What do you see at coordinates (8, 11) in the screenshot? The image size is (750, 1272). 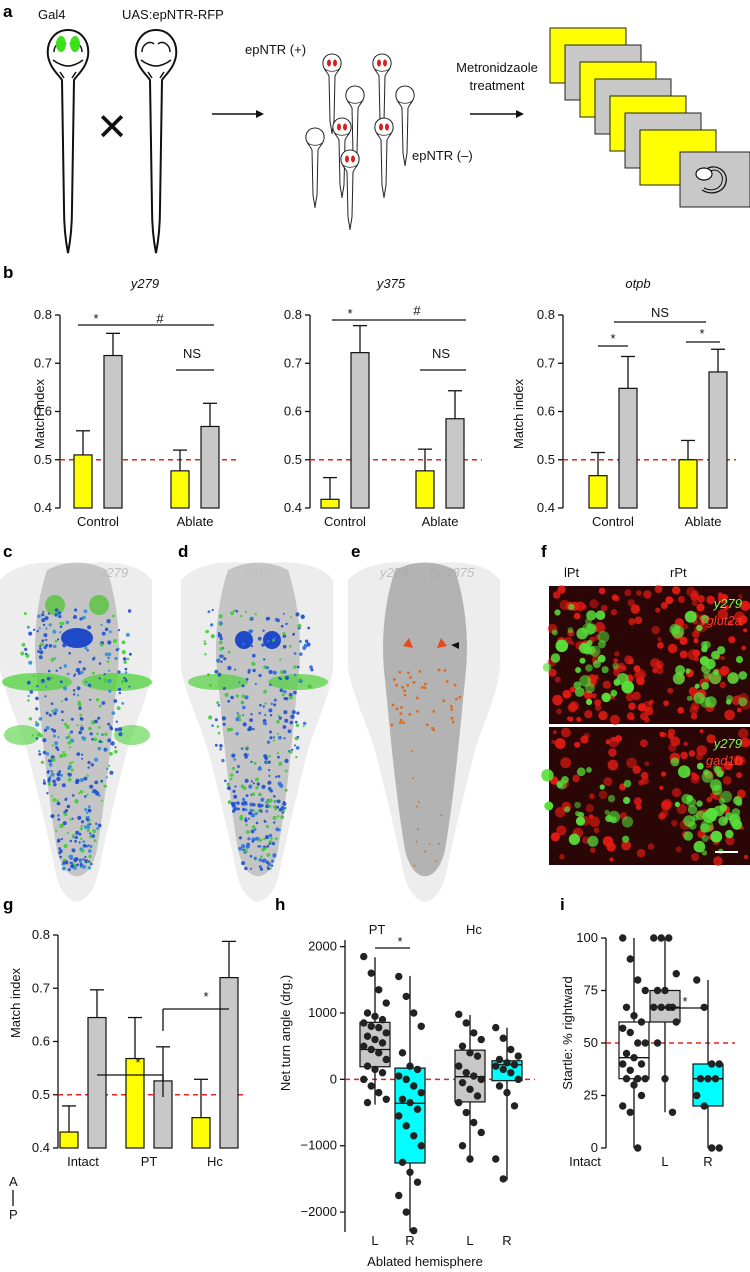 I see `panel-label-a: a` at bounding box center [8, 11].